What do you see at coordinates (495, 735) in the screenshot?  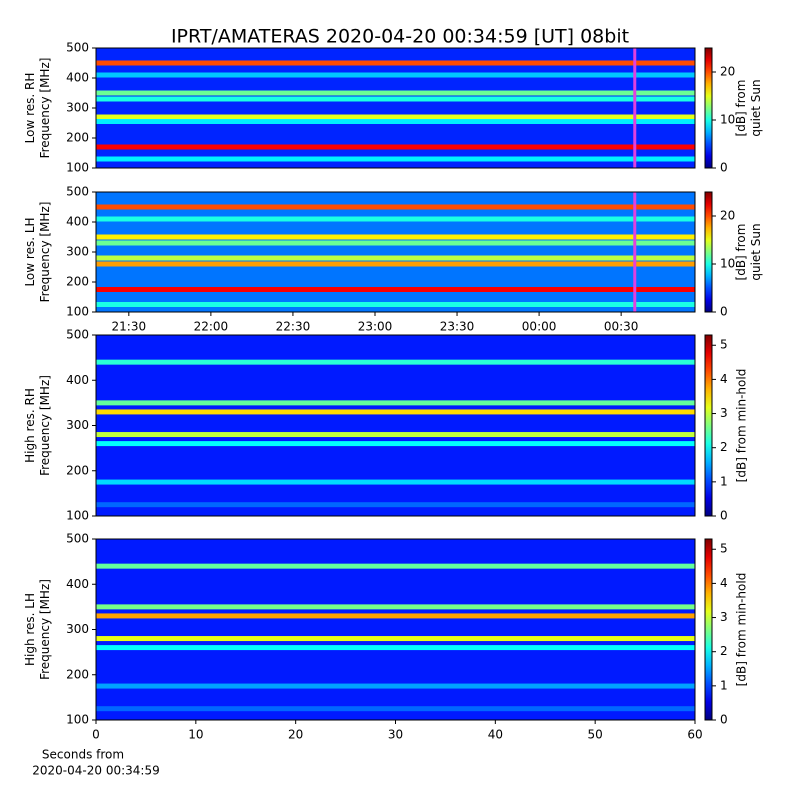 I see `x-tick-label: 40` at bounding box center [495, 735].